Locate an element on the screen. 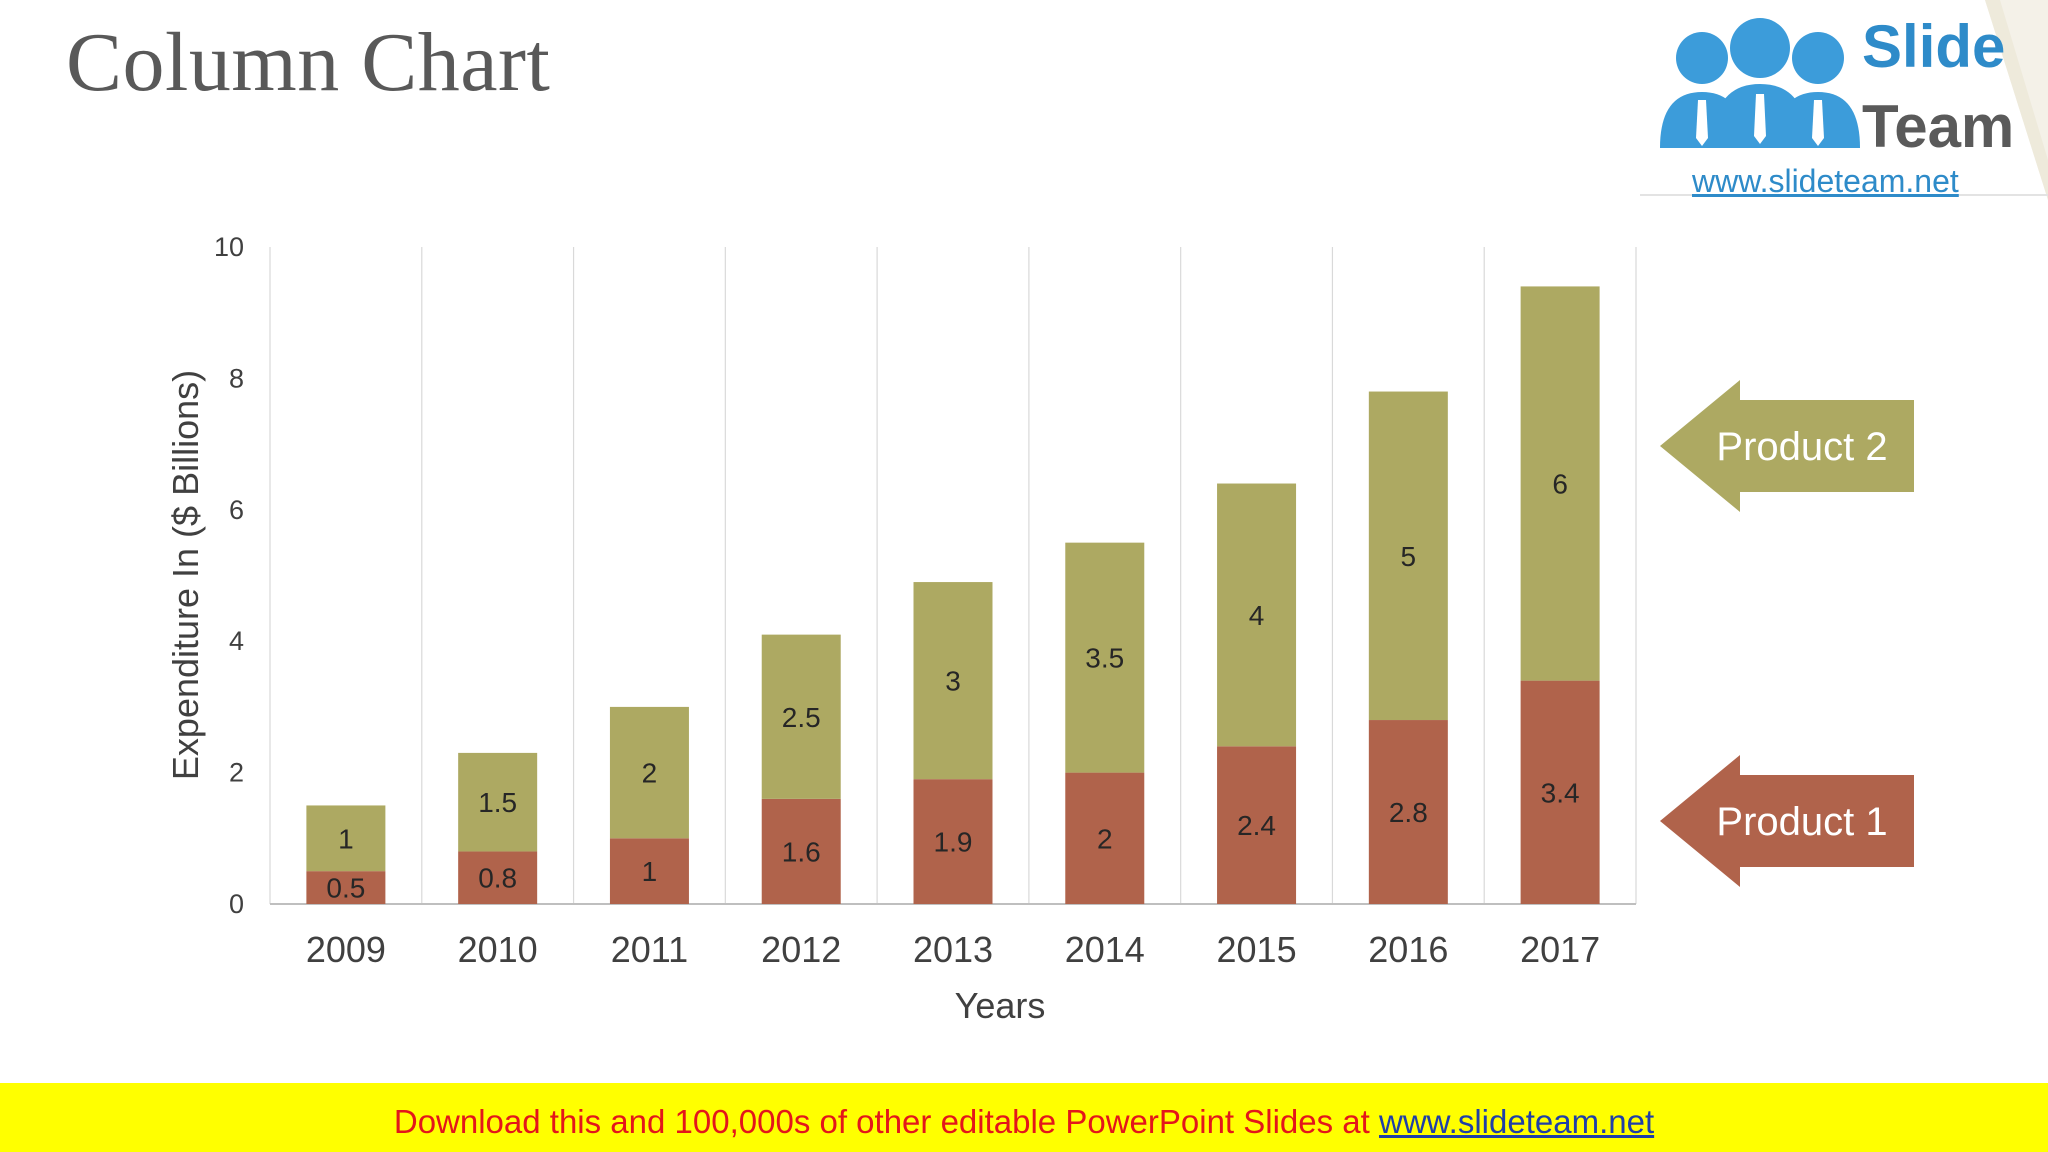  x-tick-label: 2009 is located at coordinates (346, 949).